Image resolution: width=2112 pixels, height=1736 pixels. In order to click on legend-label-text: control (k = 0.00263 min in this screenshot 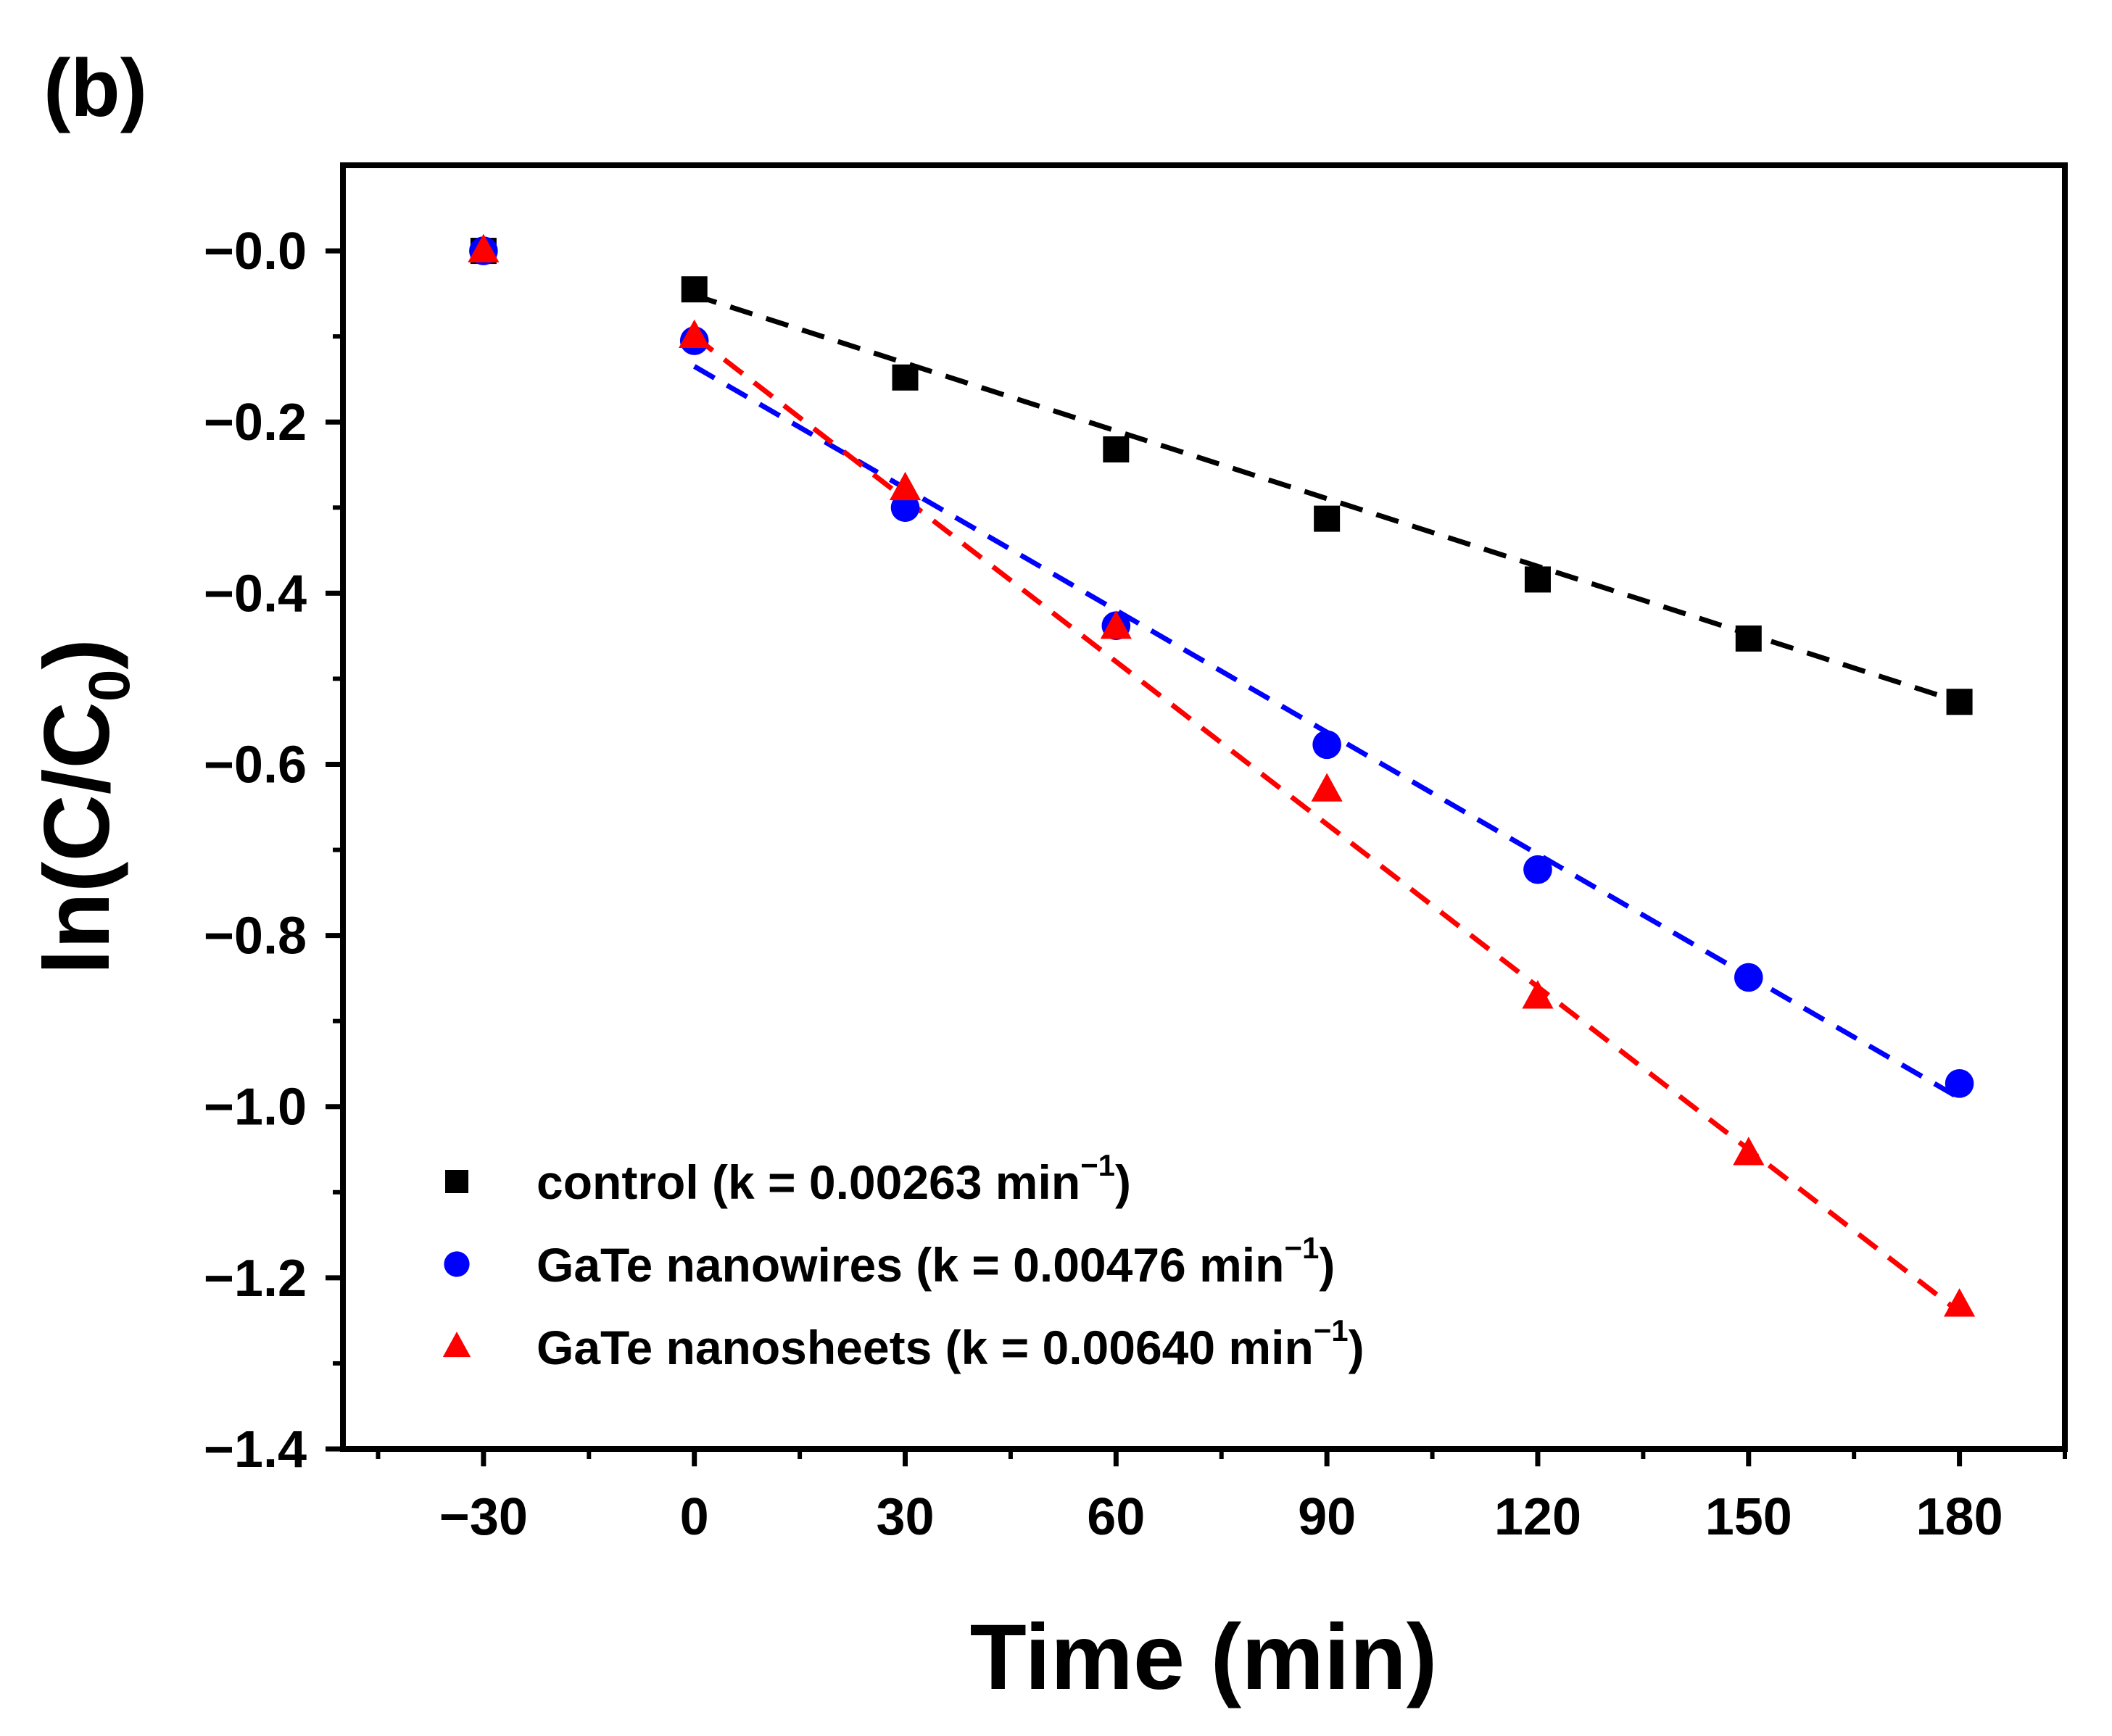, I will do `click(808, 1182)`.